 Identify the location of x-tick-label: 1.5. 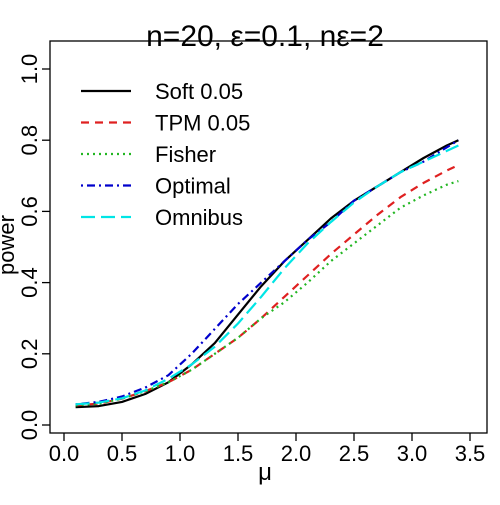
(238, 453).